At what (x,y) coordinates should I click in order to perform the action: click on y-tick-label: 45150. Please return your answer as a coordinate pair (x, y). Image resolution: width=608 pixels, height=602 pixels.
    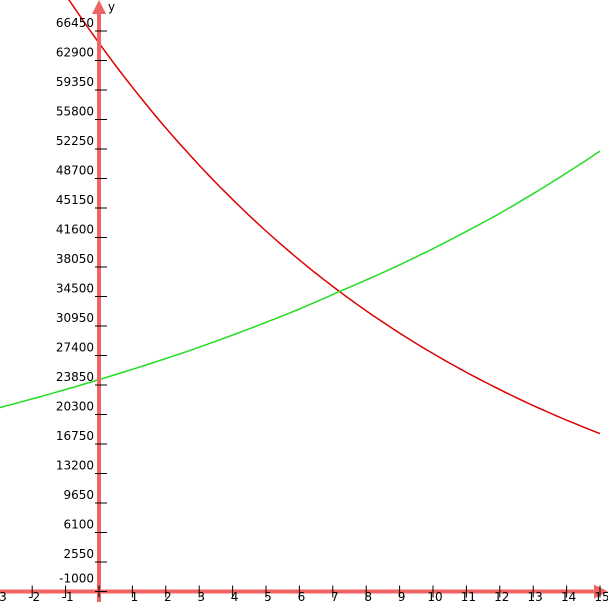
    Looking at the image, I should click on (75, 200).